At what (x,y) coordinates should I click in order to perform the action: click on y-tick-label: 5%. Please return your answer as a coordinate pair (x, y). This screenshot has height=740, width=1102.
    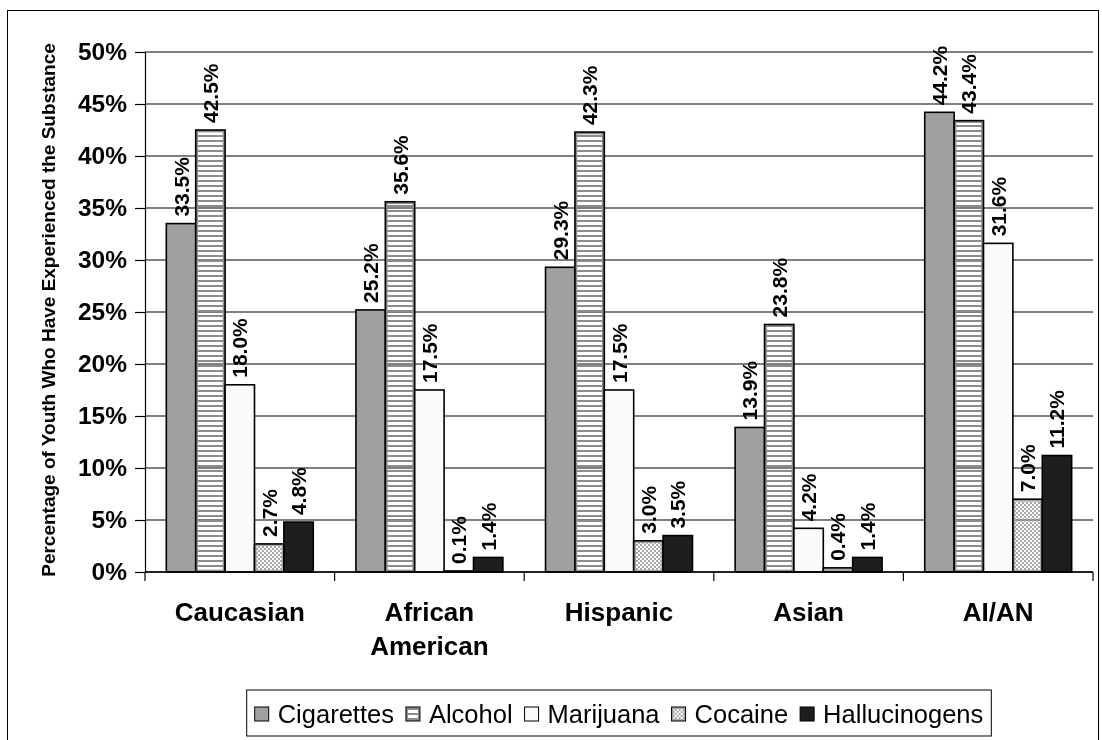
    Looking at the image, I should click on (109, 520).